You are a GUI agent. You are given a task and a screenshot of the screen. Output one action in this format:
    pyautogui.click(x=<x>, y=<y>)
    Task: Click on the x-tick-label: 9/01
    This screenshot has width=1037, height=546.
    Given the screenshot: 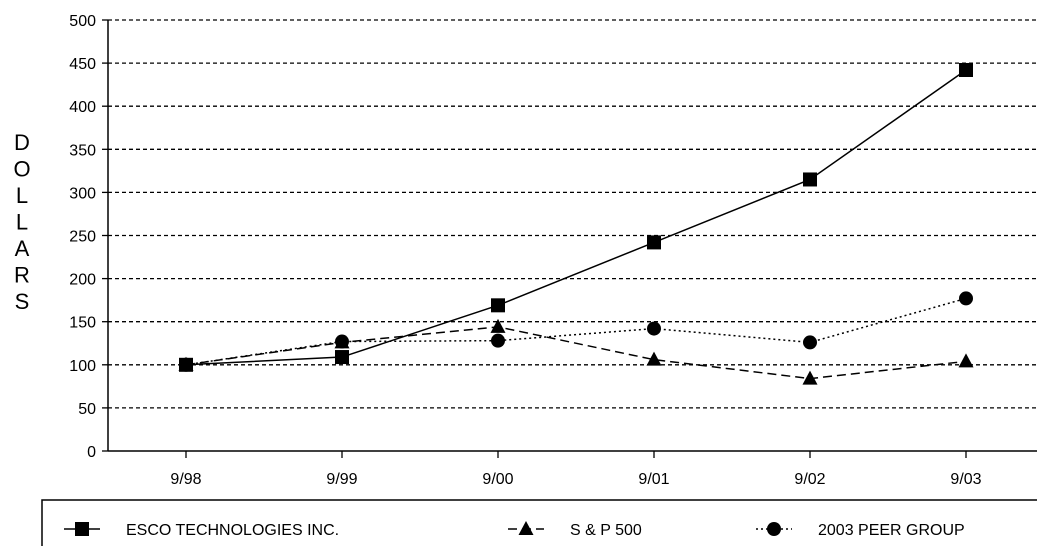 What is the action you would take?
    pyautogui.click(x=653, y=479)
    